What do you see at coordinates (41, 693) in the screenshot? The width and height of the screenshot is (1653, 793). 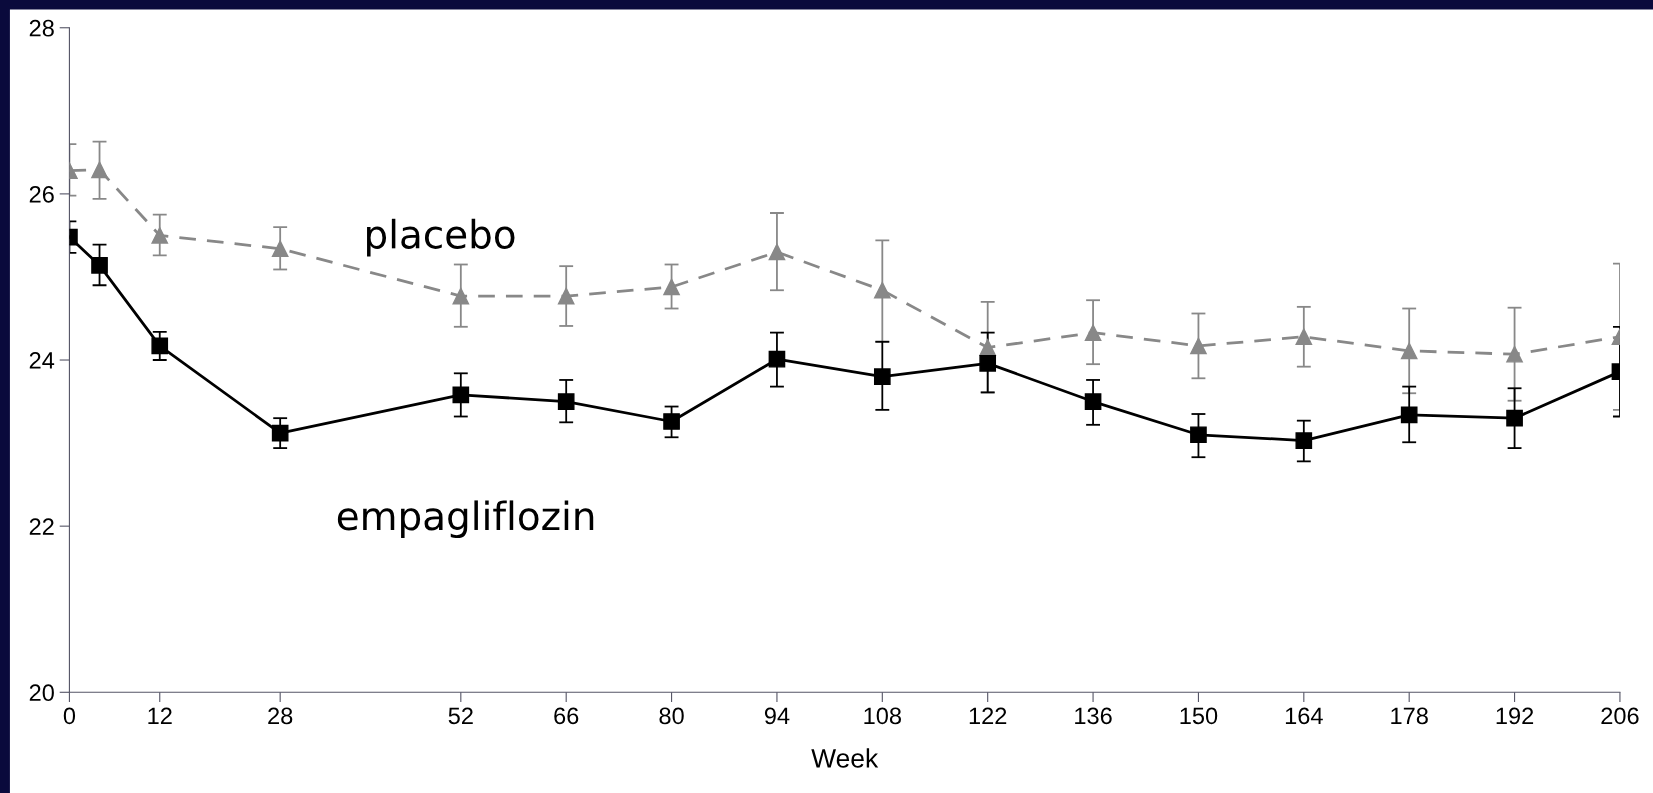 I see `y-tick-label: 20` at bounding box center [41, 693].